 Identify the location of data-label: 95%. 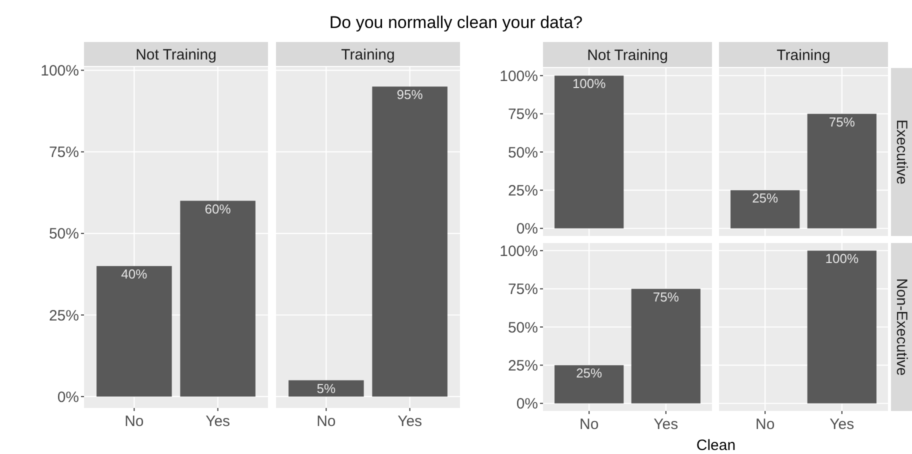
(410, 94).